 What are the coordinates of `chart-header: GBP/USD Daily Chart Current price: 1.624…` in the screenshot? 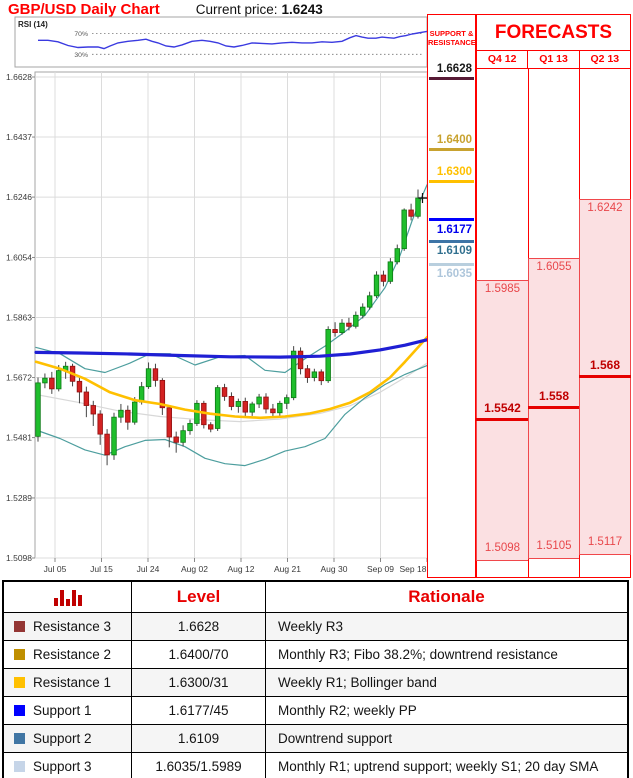 It's located at (165, 9).